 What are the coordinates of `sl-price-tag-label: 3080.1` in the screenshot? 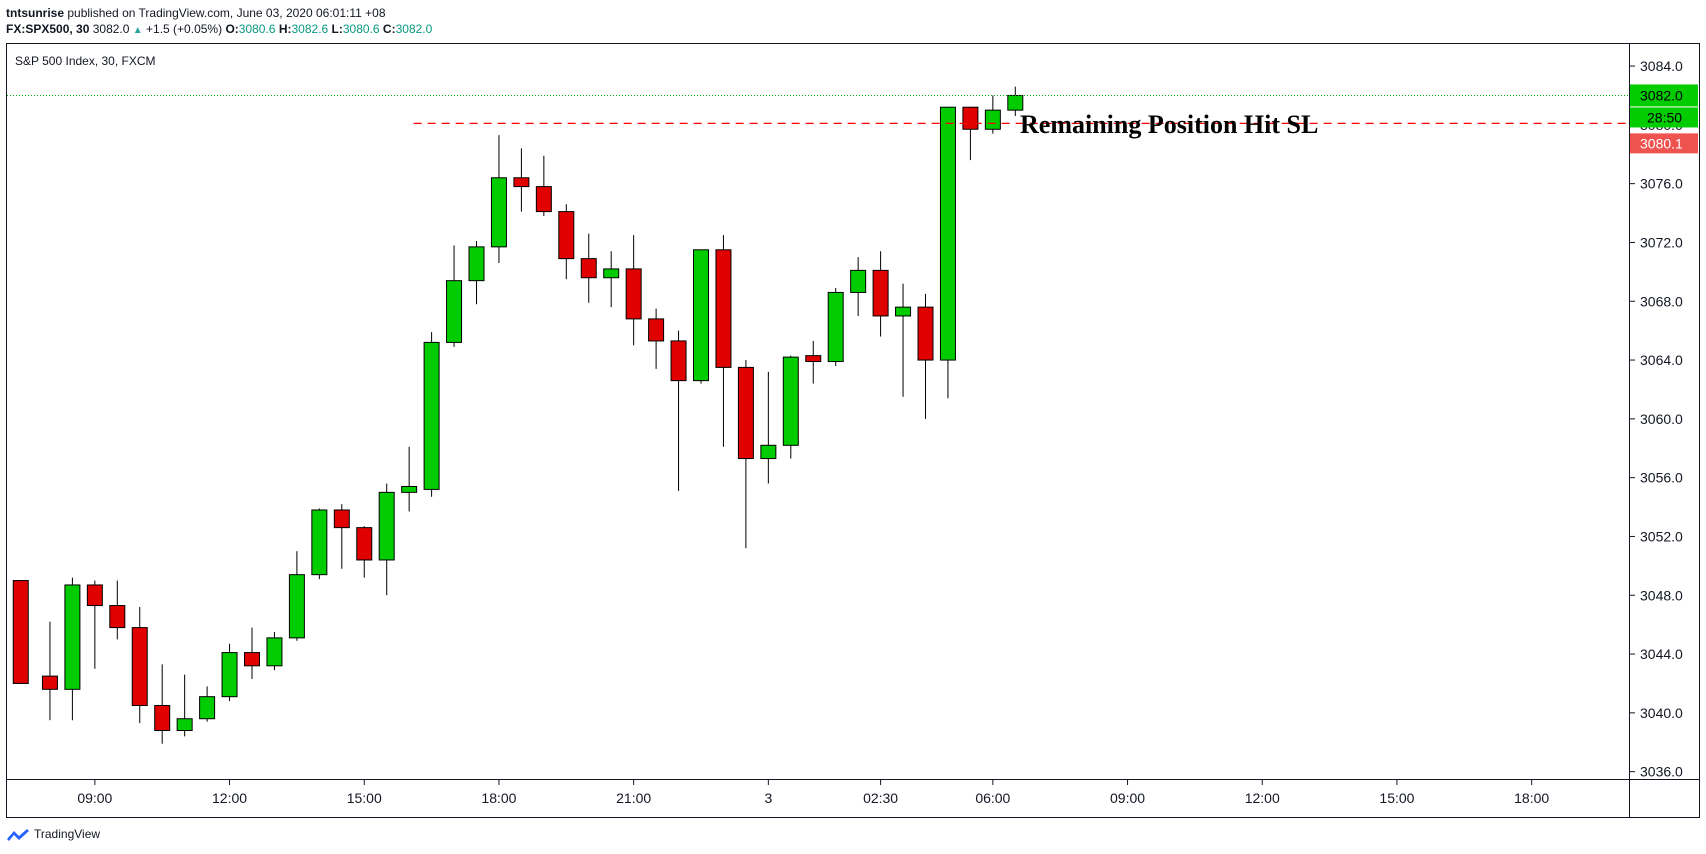 It's located at (1661, 143).